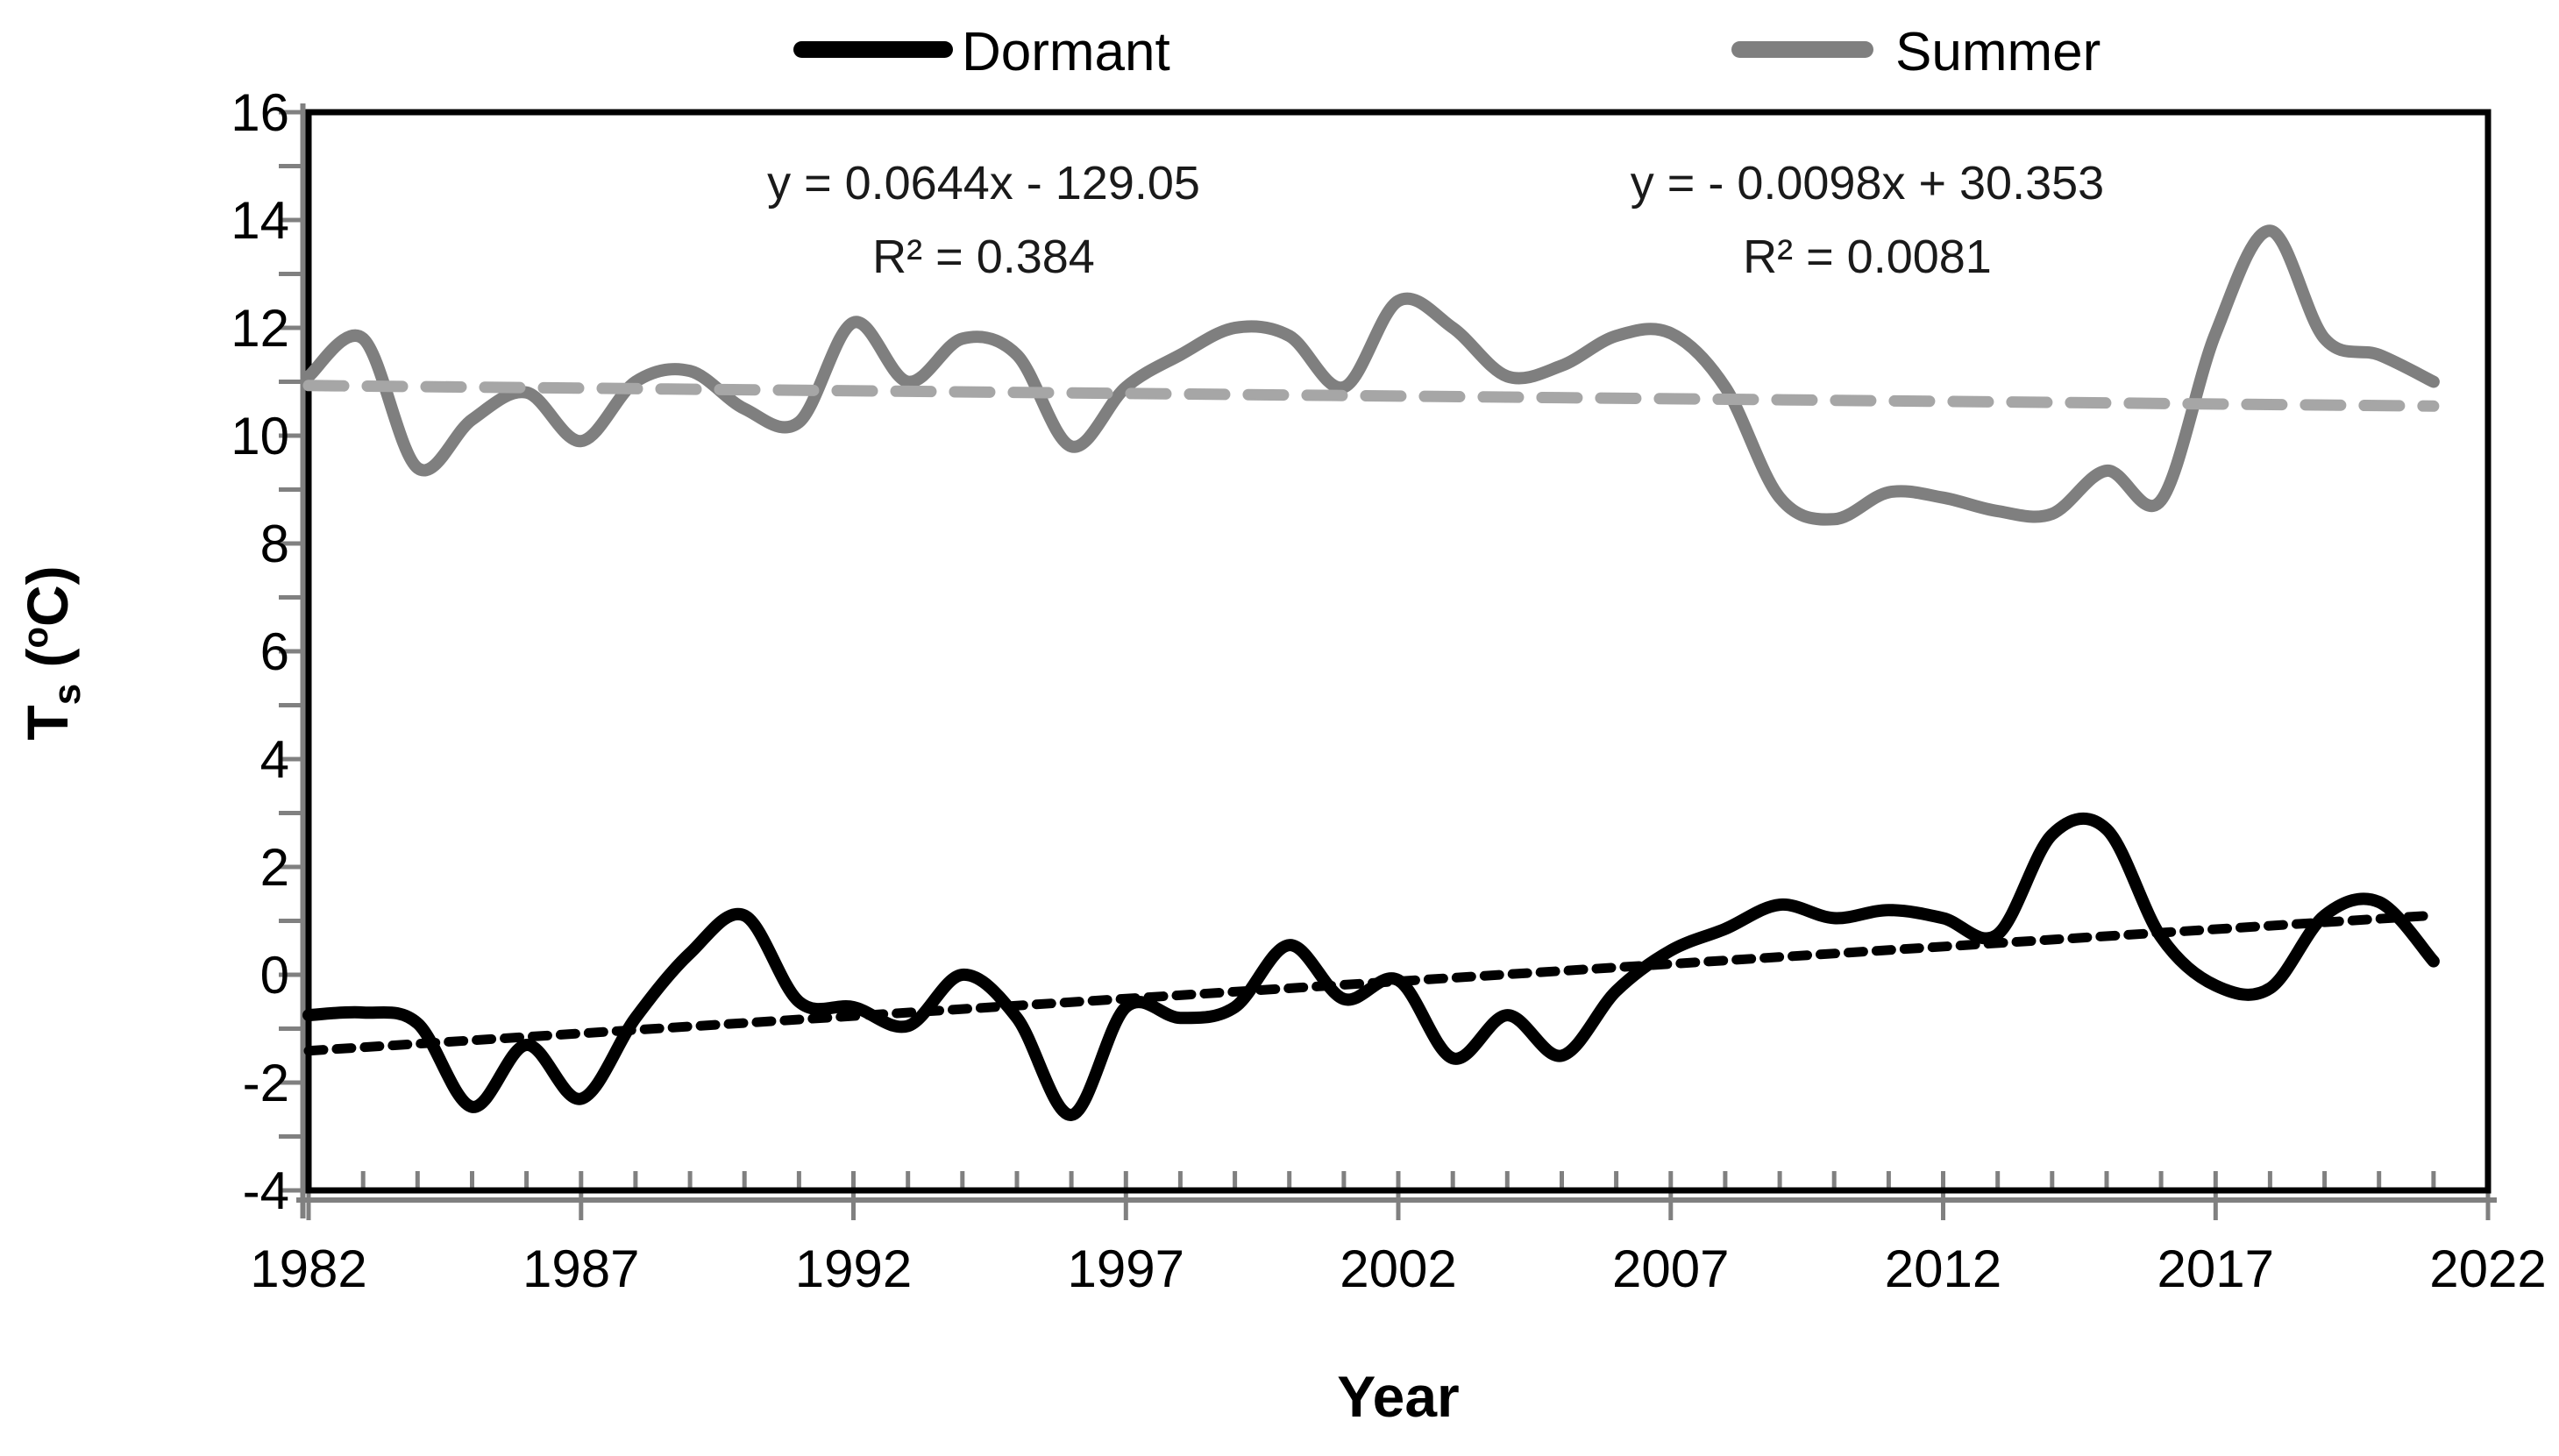 This screenshot has width=2559, height=1456. I want to click on legend-swatch-dormant, so click(873, 49).